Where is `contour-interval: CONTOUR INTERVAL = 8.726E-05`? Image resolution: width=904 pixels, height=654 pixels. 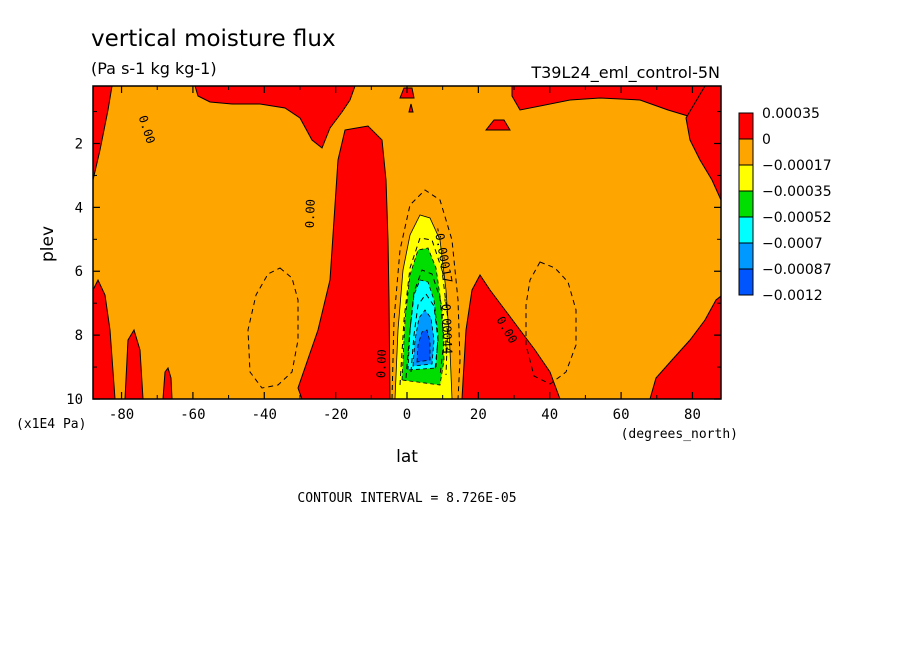
contour-interval: CONTOUR INTERVAL = 8.726E-05 is located at coordinates (406, 498).